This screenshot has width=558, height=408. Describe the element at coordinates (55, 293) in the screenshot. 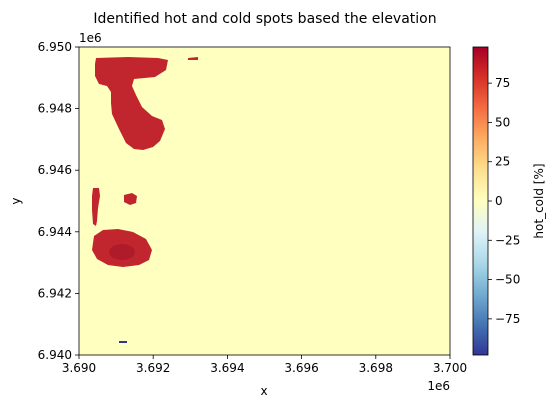

I see `y-tick-label: 6.942` at that location.